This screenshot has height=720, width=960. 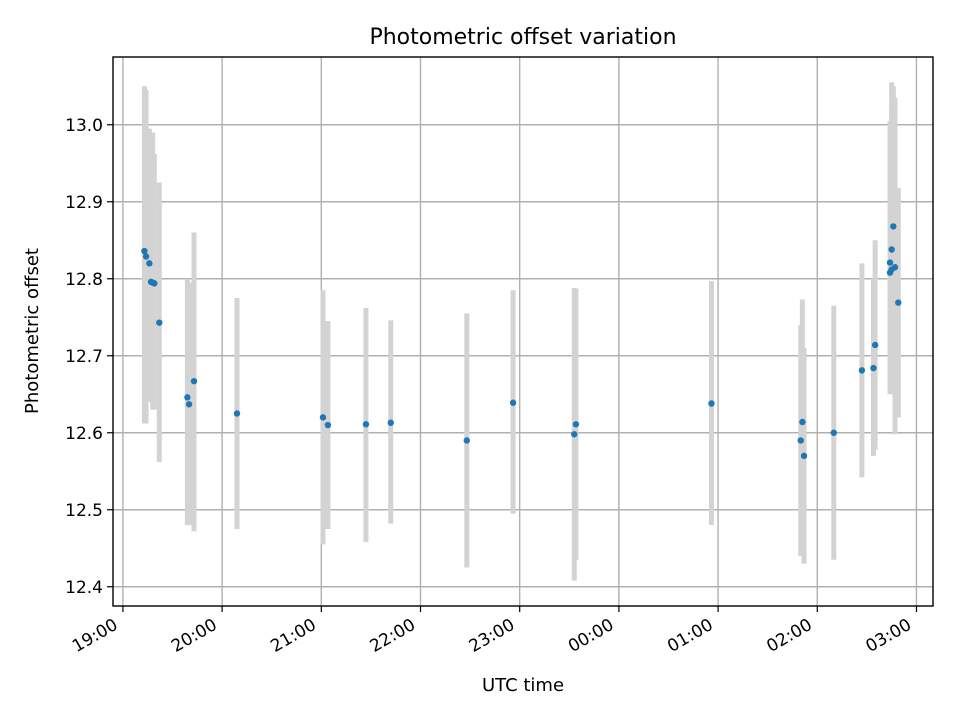 What do you see at coordinates (84, 434) in the screenshot?
I see `y-tick-label: 12.6` at bounding box center [84, 434].